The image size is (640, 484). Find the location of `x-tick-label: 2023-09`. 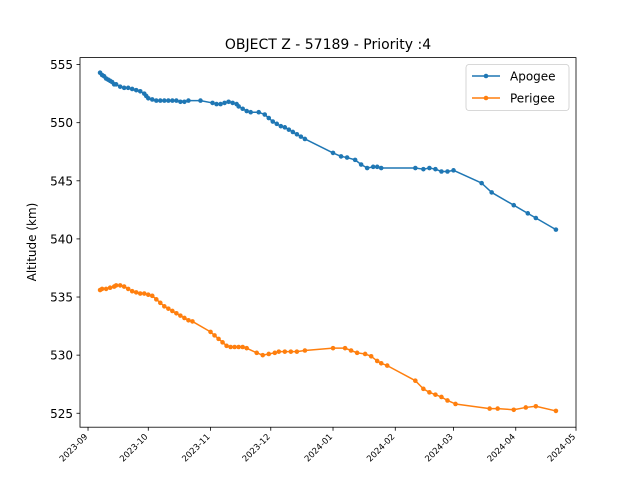

x-tick-label: 2023-09 is located at coordinates (74, 448).